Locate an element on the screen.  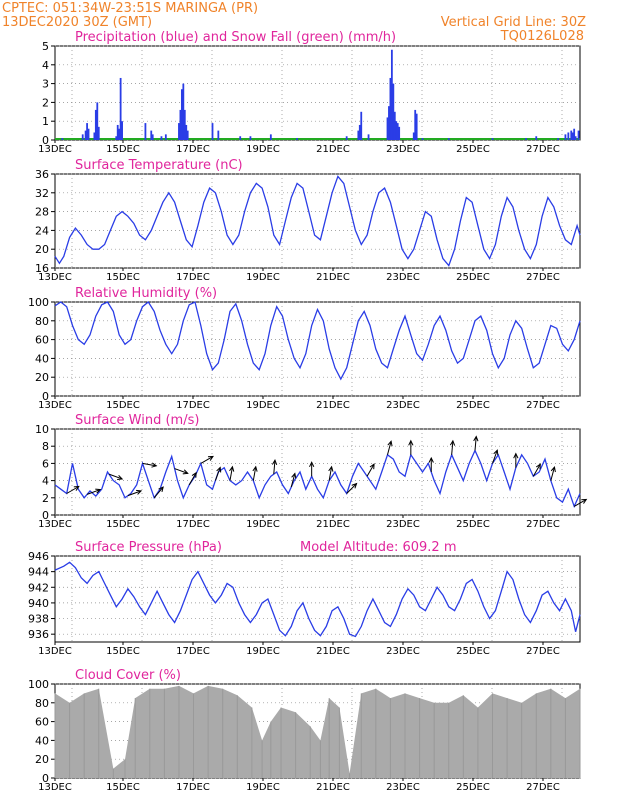
y-tick-label: 8 is located at coordinates (45, 446).